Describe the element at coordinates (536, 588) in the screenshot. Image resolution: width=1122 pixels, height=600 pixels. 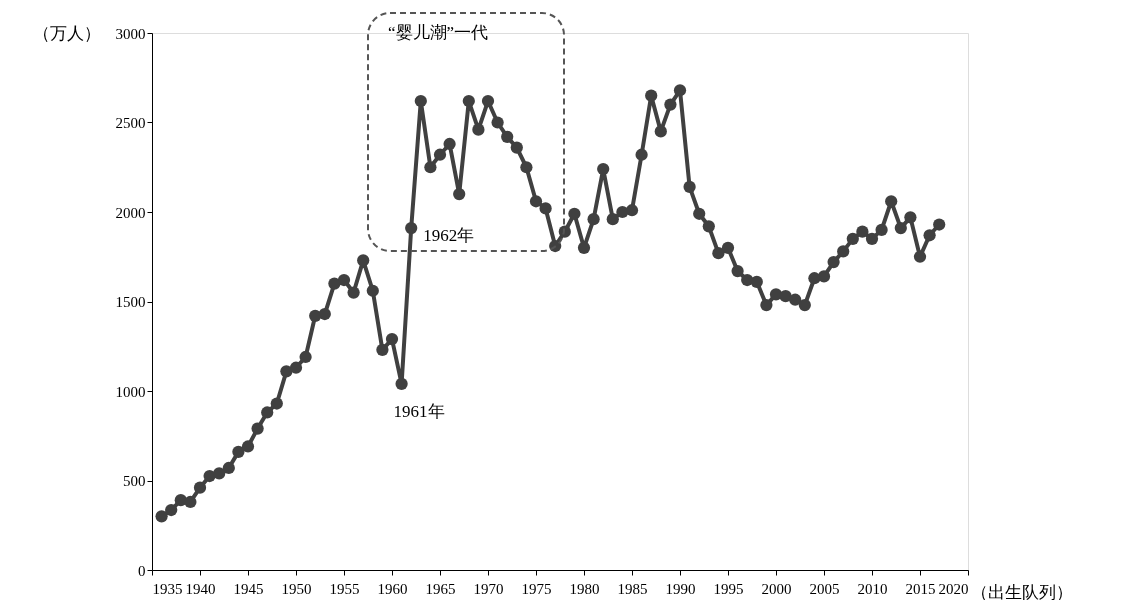
I see `x-tick-label: 1975` at that location.